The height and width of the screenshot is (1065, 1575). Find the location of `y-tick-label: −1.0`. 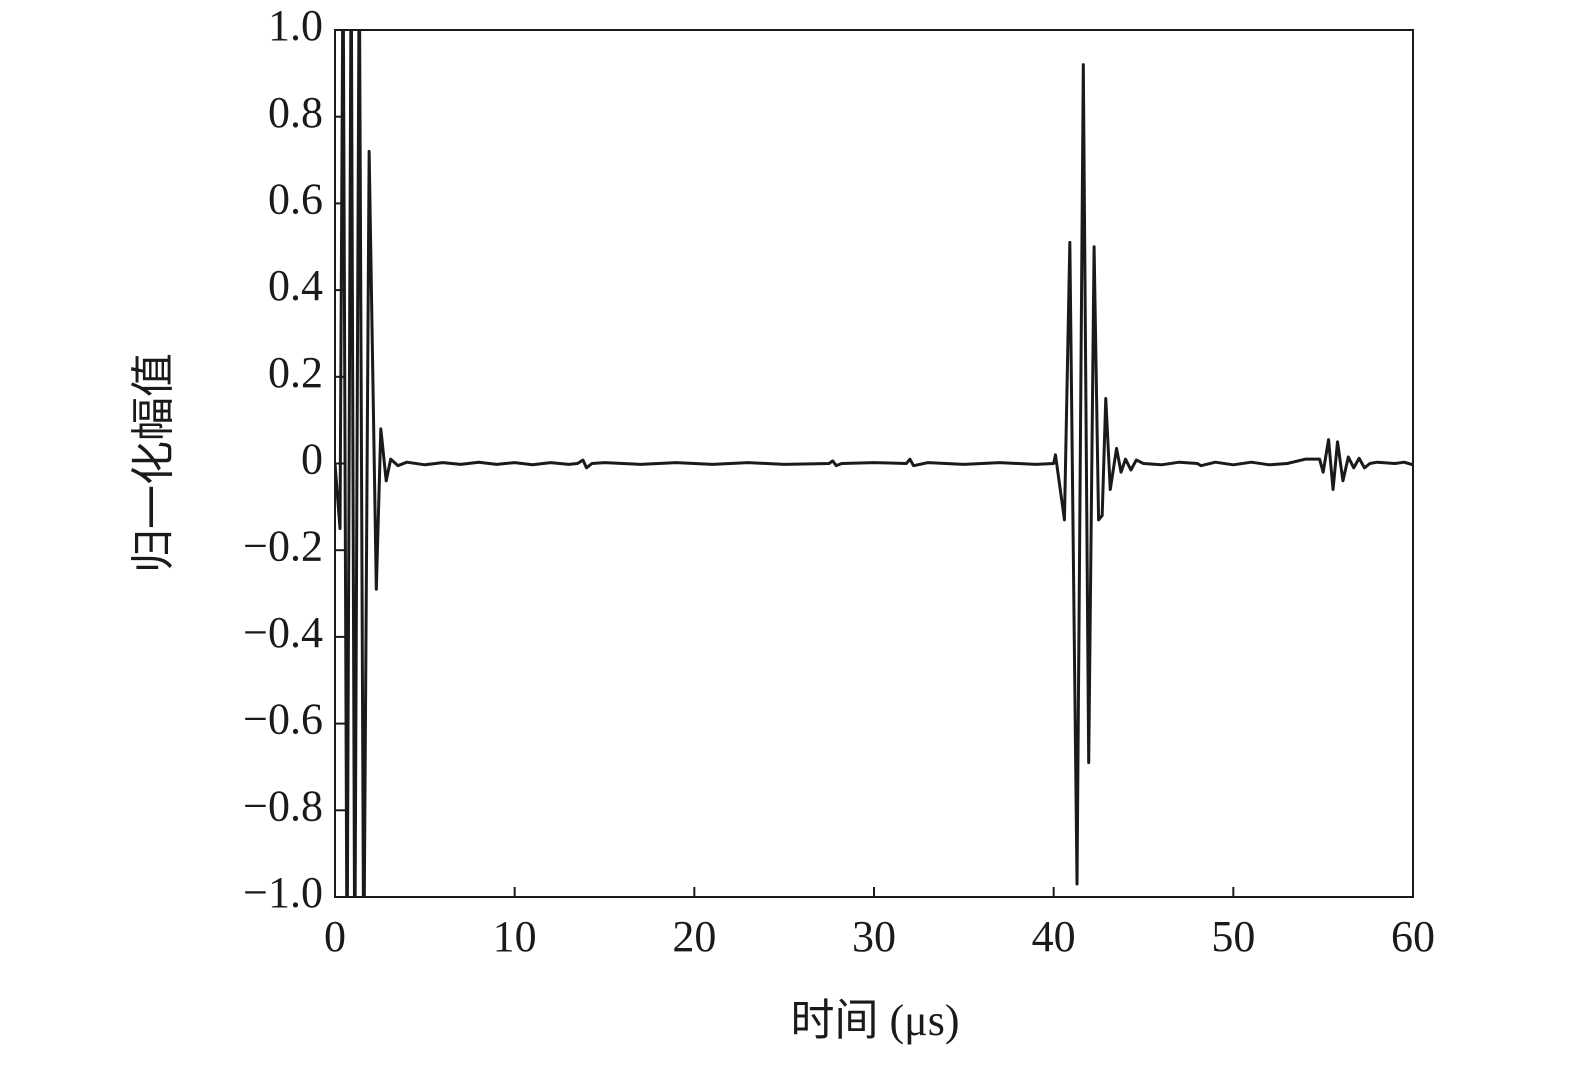

y-tick-label: −1.0 is located at coordinates (283, 892).